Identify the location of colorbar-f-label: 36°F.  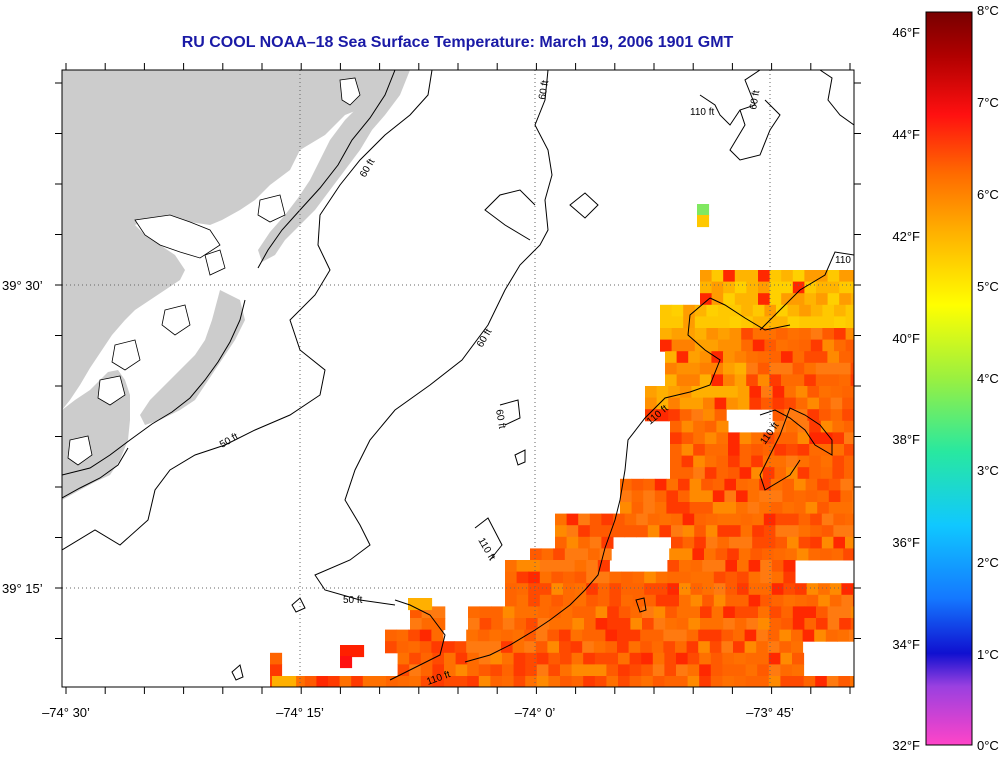
(906, 542).